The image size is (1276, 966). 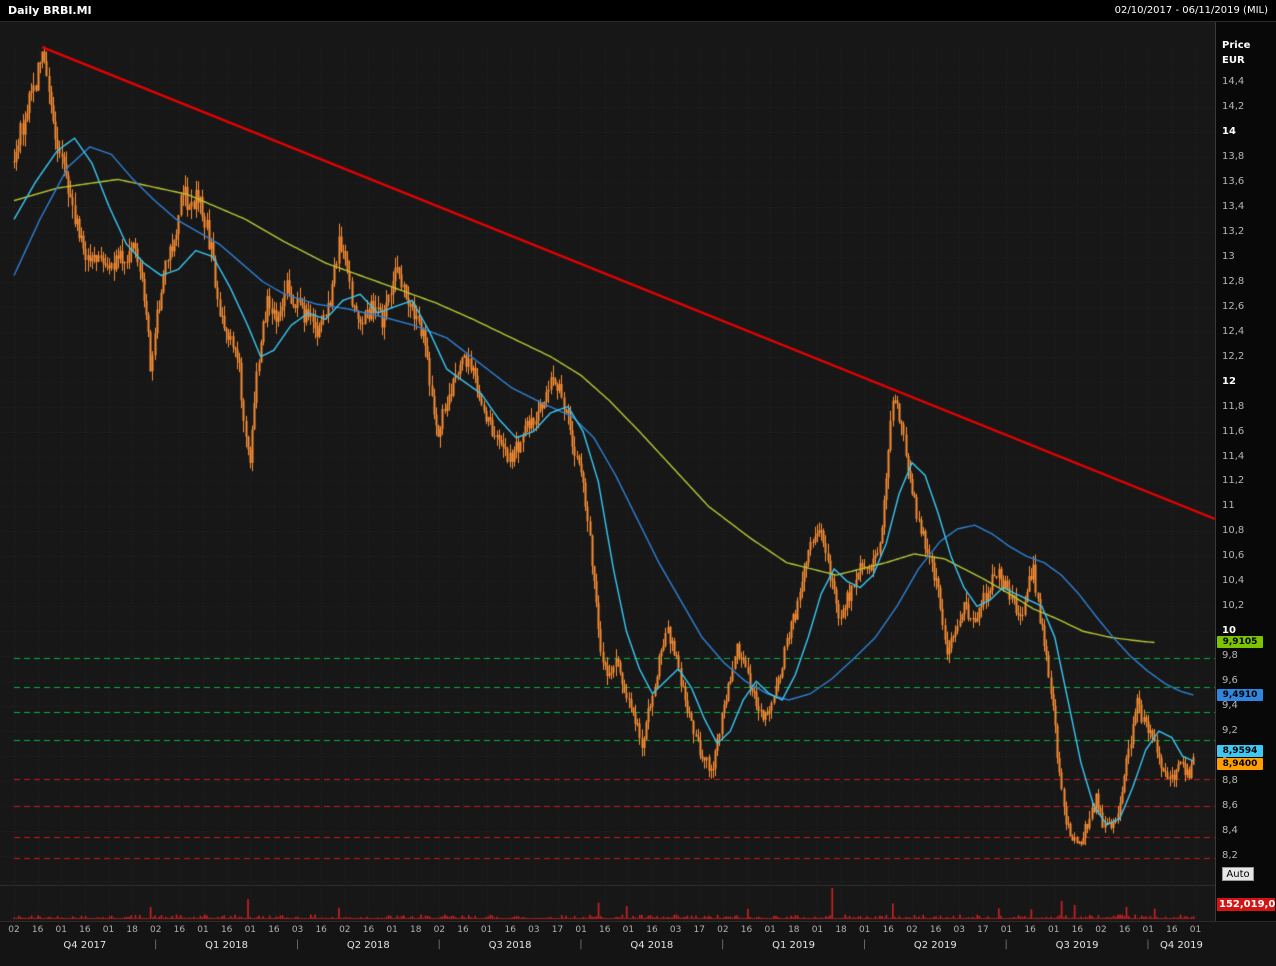 What do you see at coordinates (1228, 256) in the screenshot?
I see `y-axis-tick-label: 13` at bounding box center [1228, 256].